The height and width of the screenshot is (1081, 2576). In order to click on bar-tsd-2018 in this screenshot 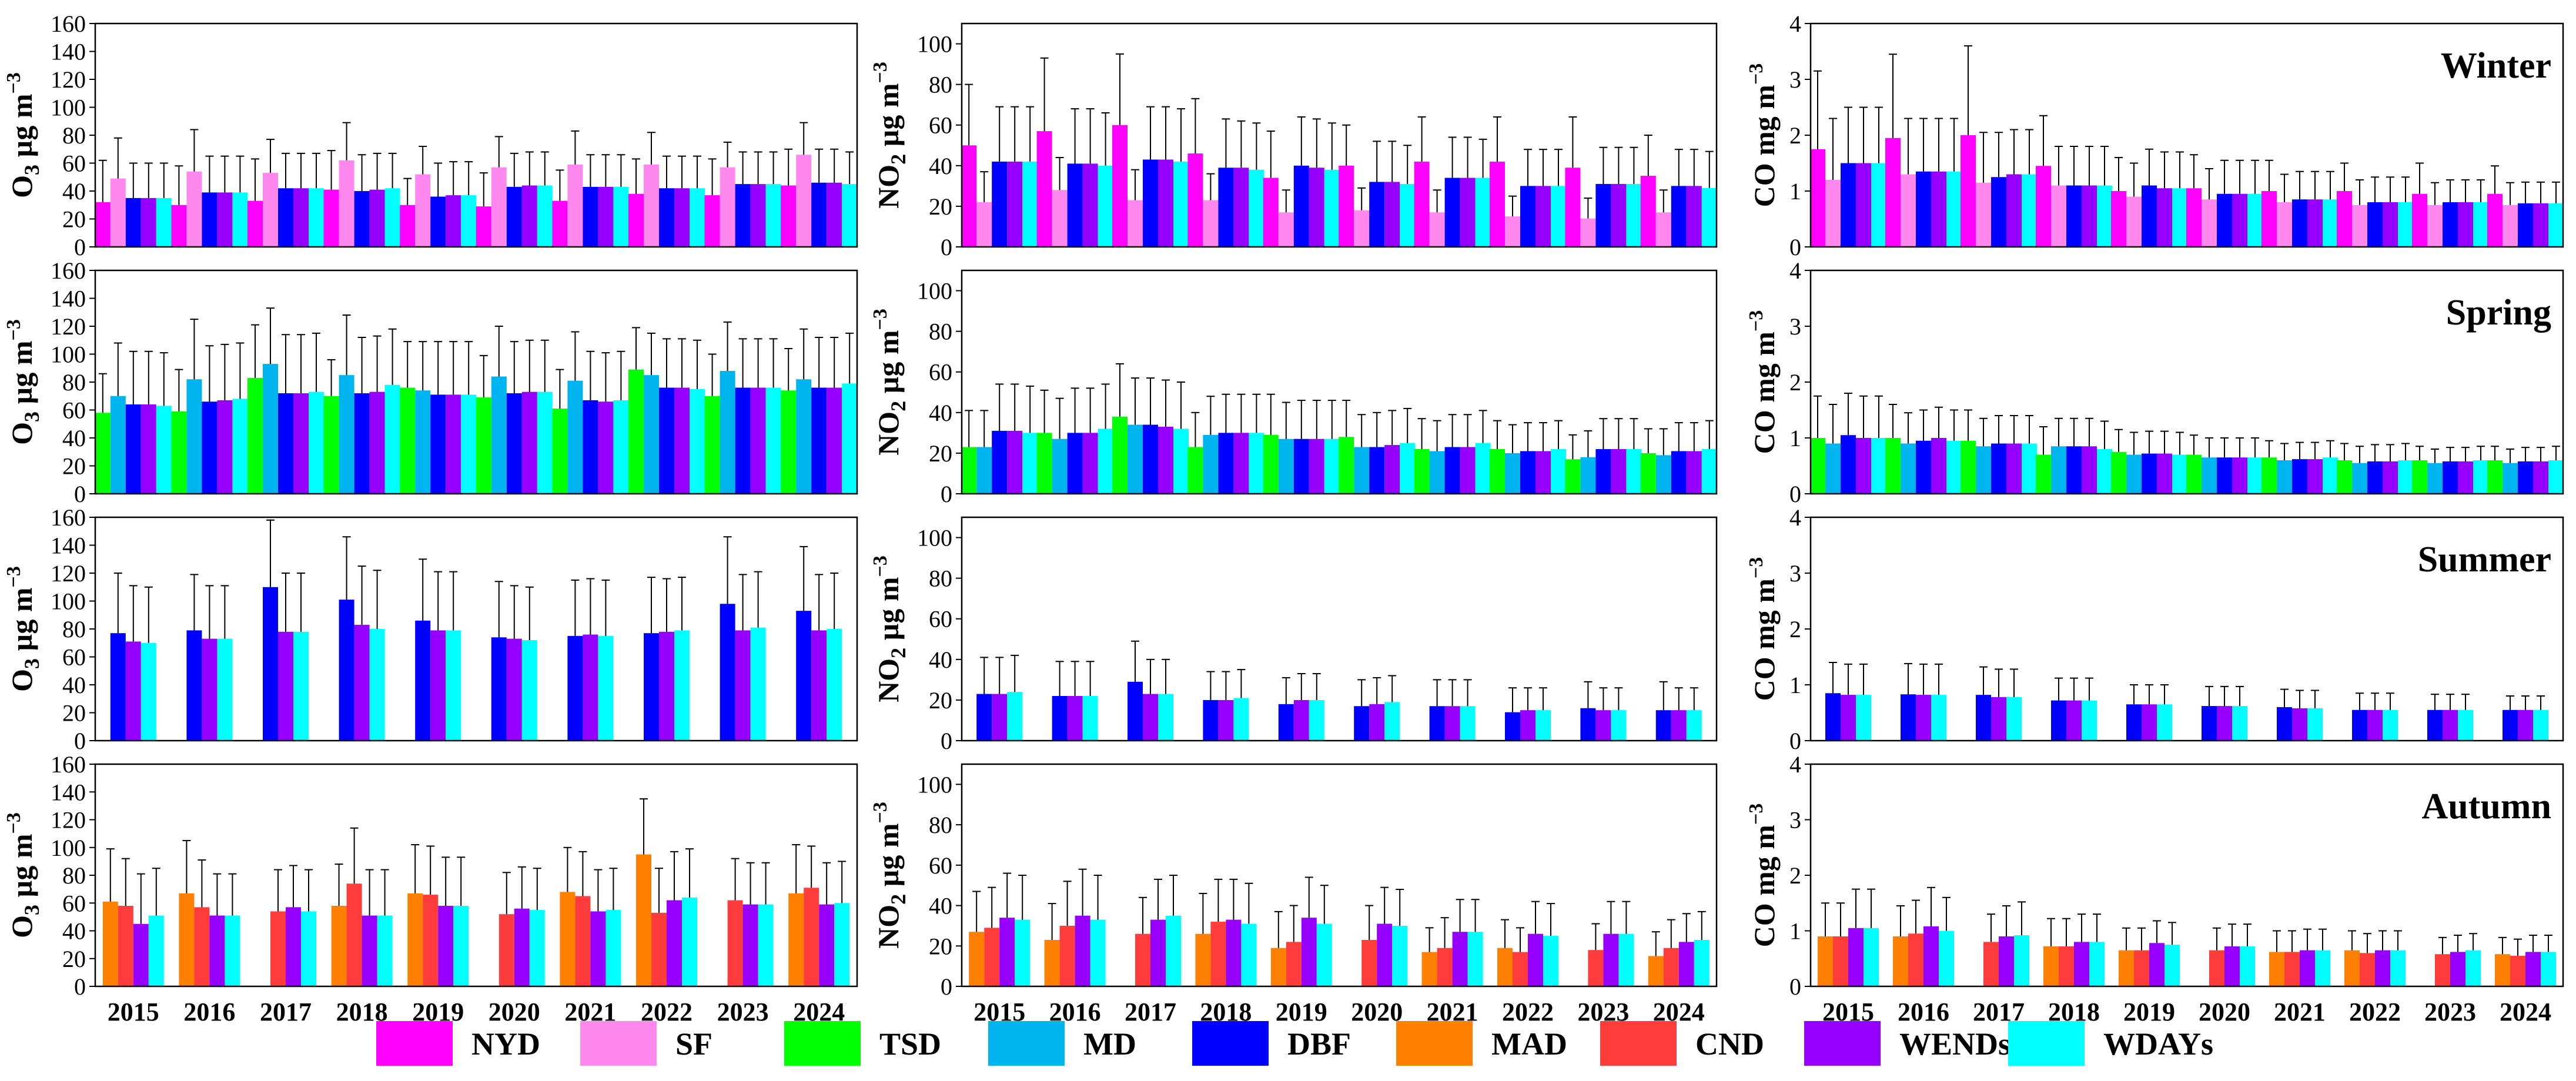, I will do `click(1195, 470)`.